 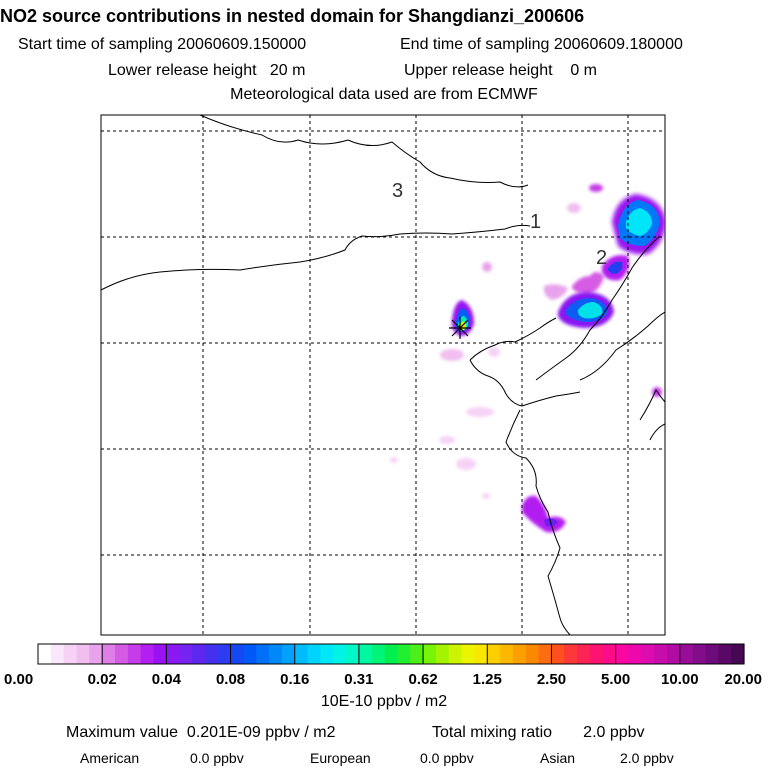 What do you see at coordinates (535, 222) in the screenshot?
I see `region-label-1: 1` at bounding box center [535, 222].